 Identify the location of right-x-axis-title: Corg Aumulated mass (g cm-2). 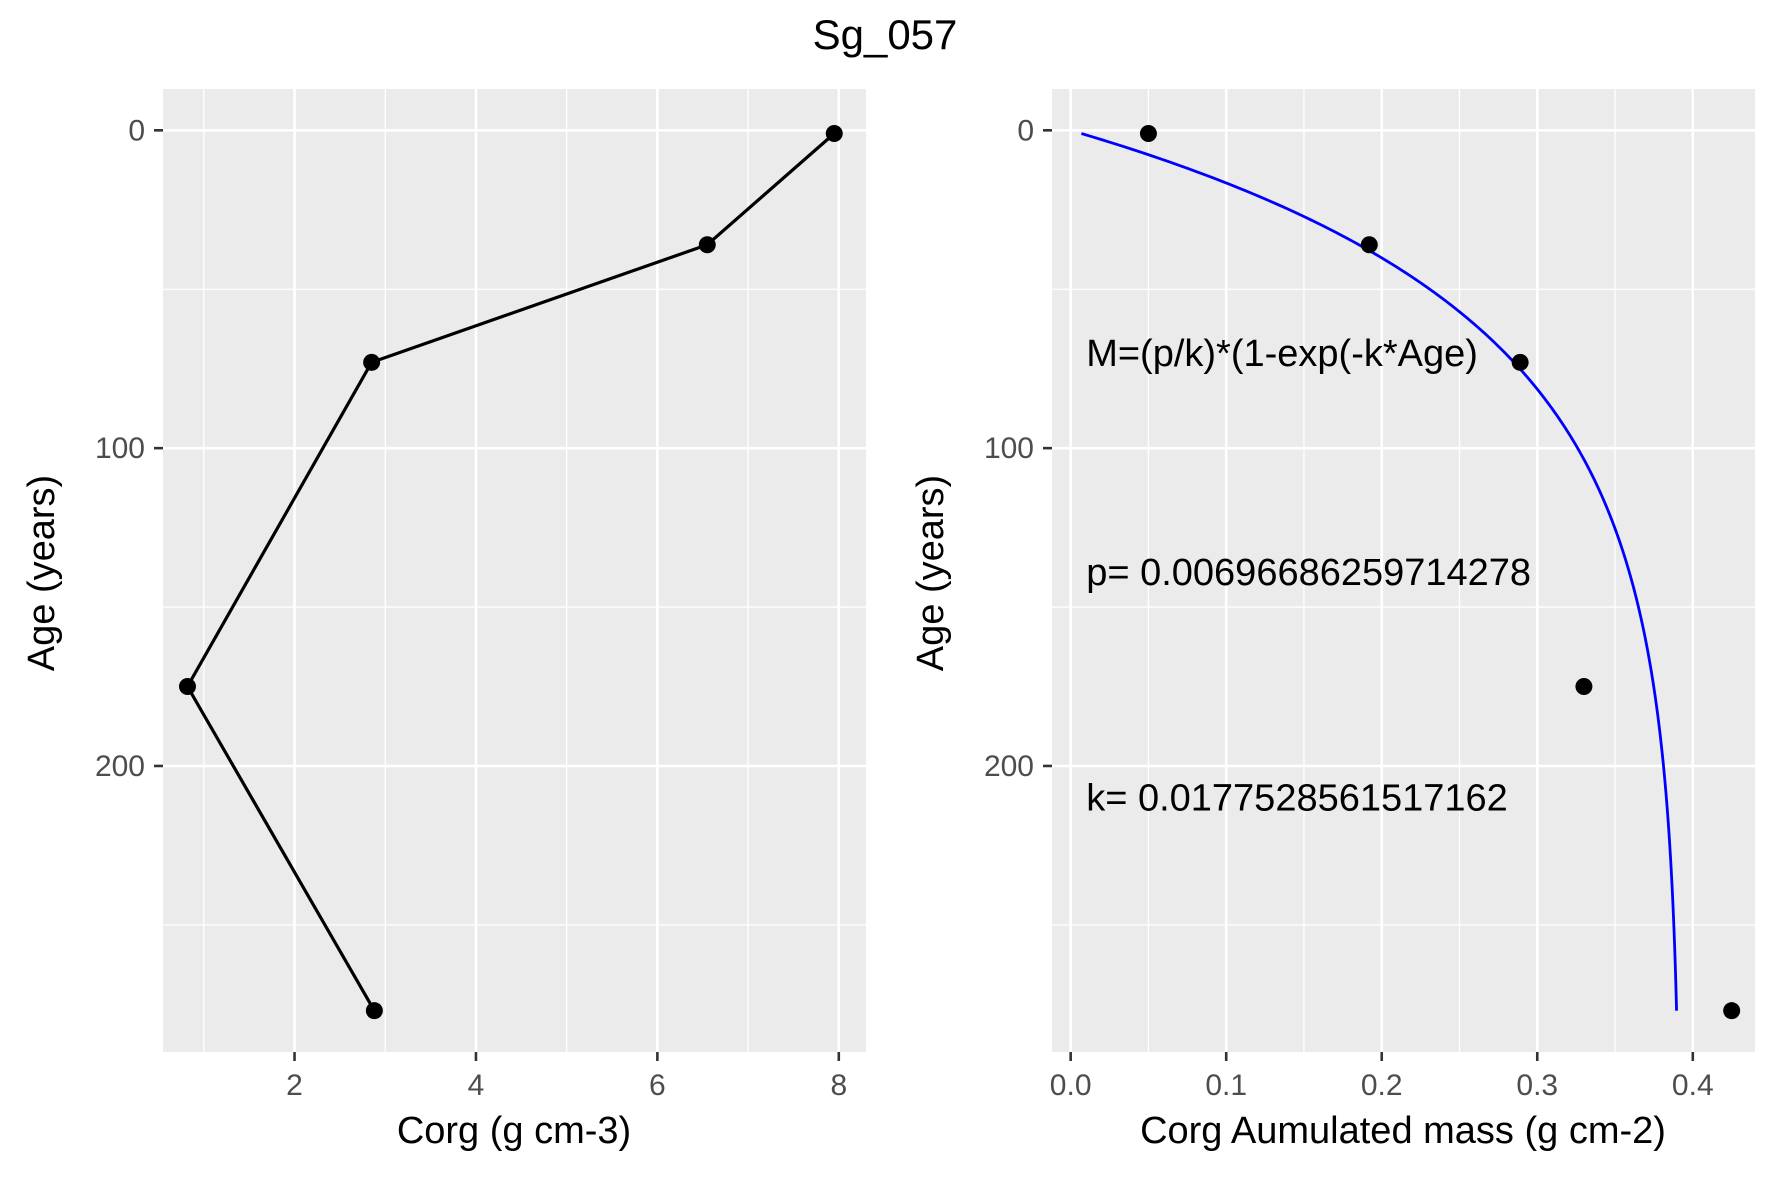
(1403, 1131).